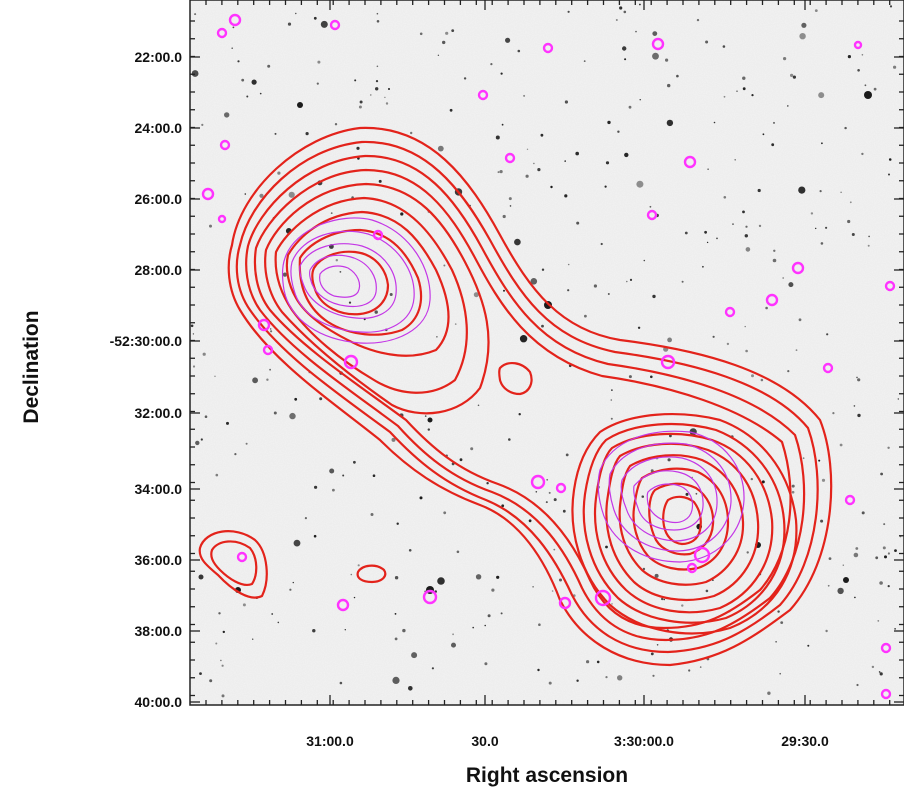 Image resolution: width=904 pixels, height=787 pixels. What do you see at coordinates (159, 702) in the screenshot?
I see `y-tick-label: 40:00.0` at bounding box center [159, 702].